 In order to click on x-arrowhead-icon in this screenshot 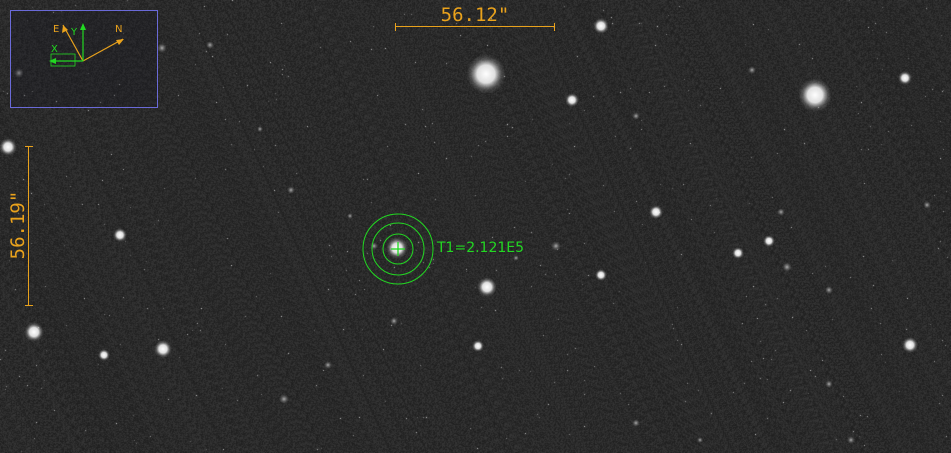, I will do `click(52, 61)`.